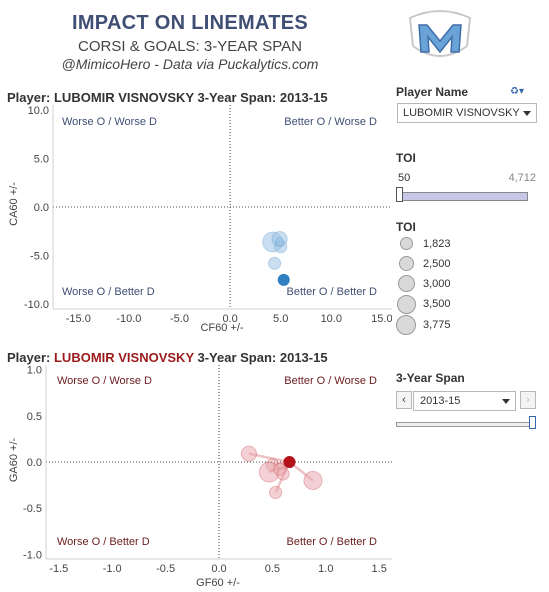 The image size is (549, 592). Describe the element at coordinates (437, 244) in the screenshot. I see `toi-legend-text: 1,823` at that location.